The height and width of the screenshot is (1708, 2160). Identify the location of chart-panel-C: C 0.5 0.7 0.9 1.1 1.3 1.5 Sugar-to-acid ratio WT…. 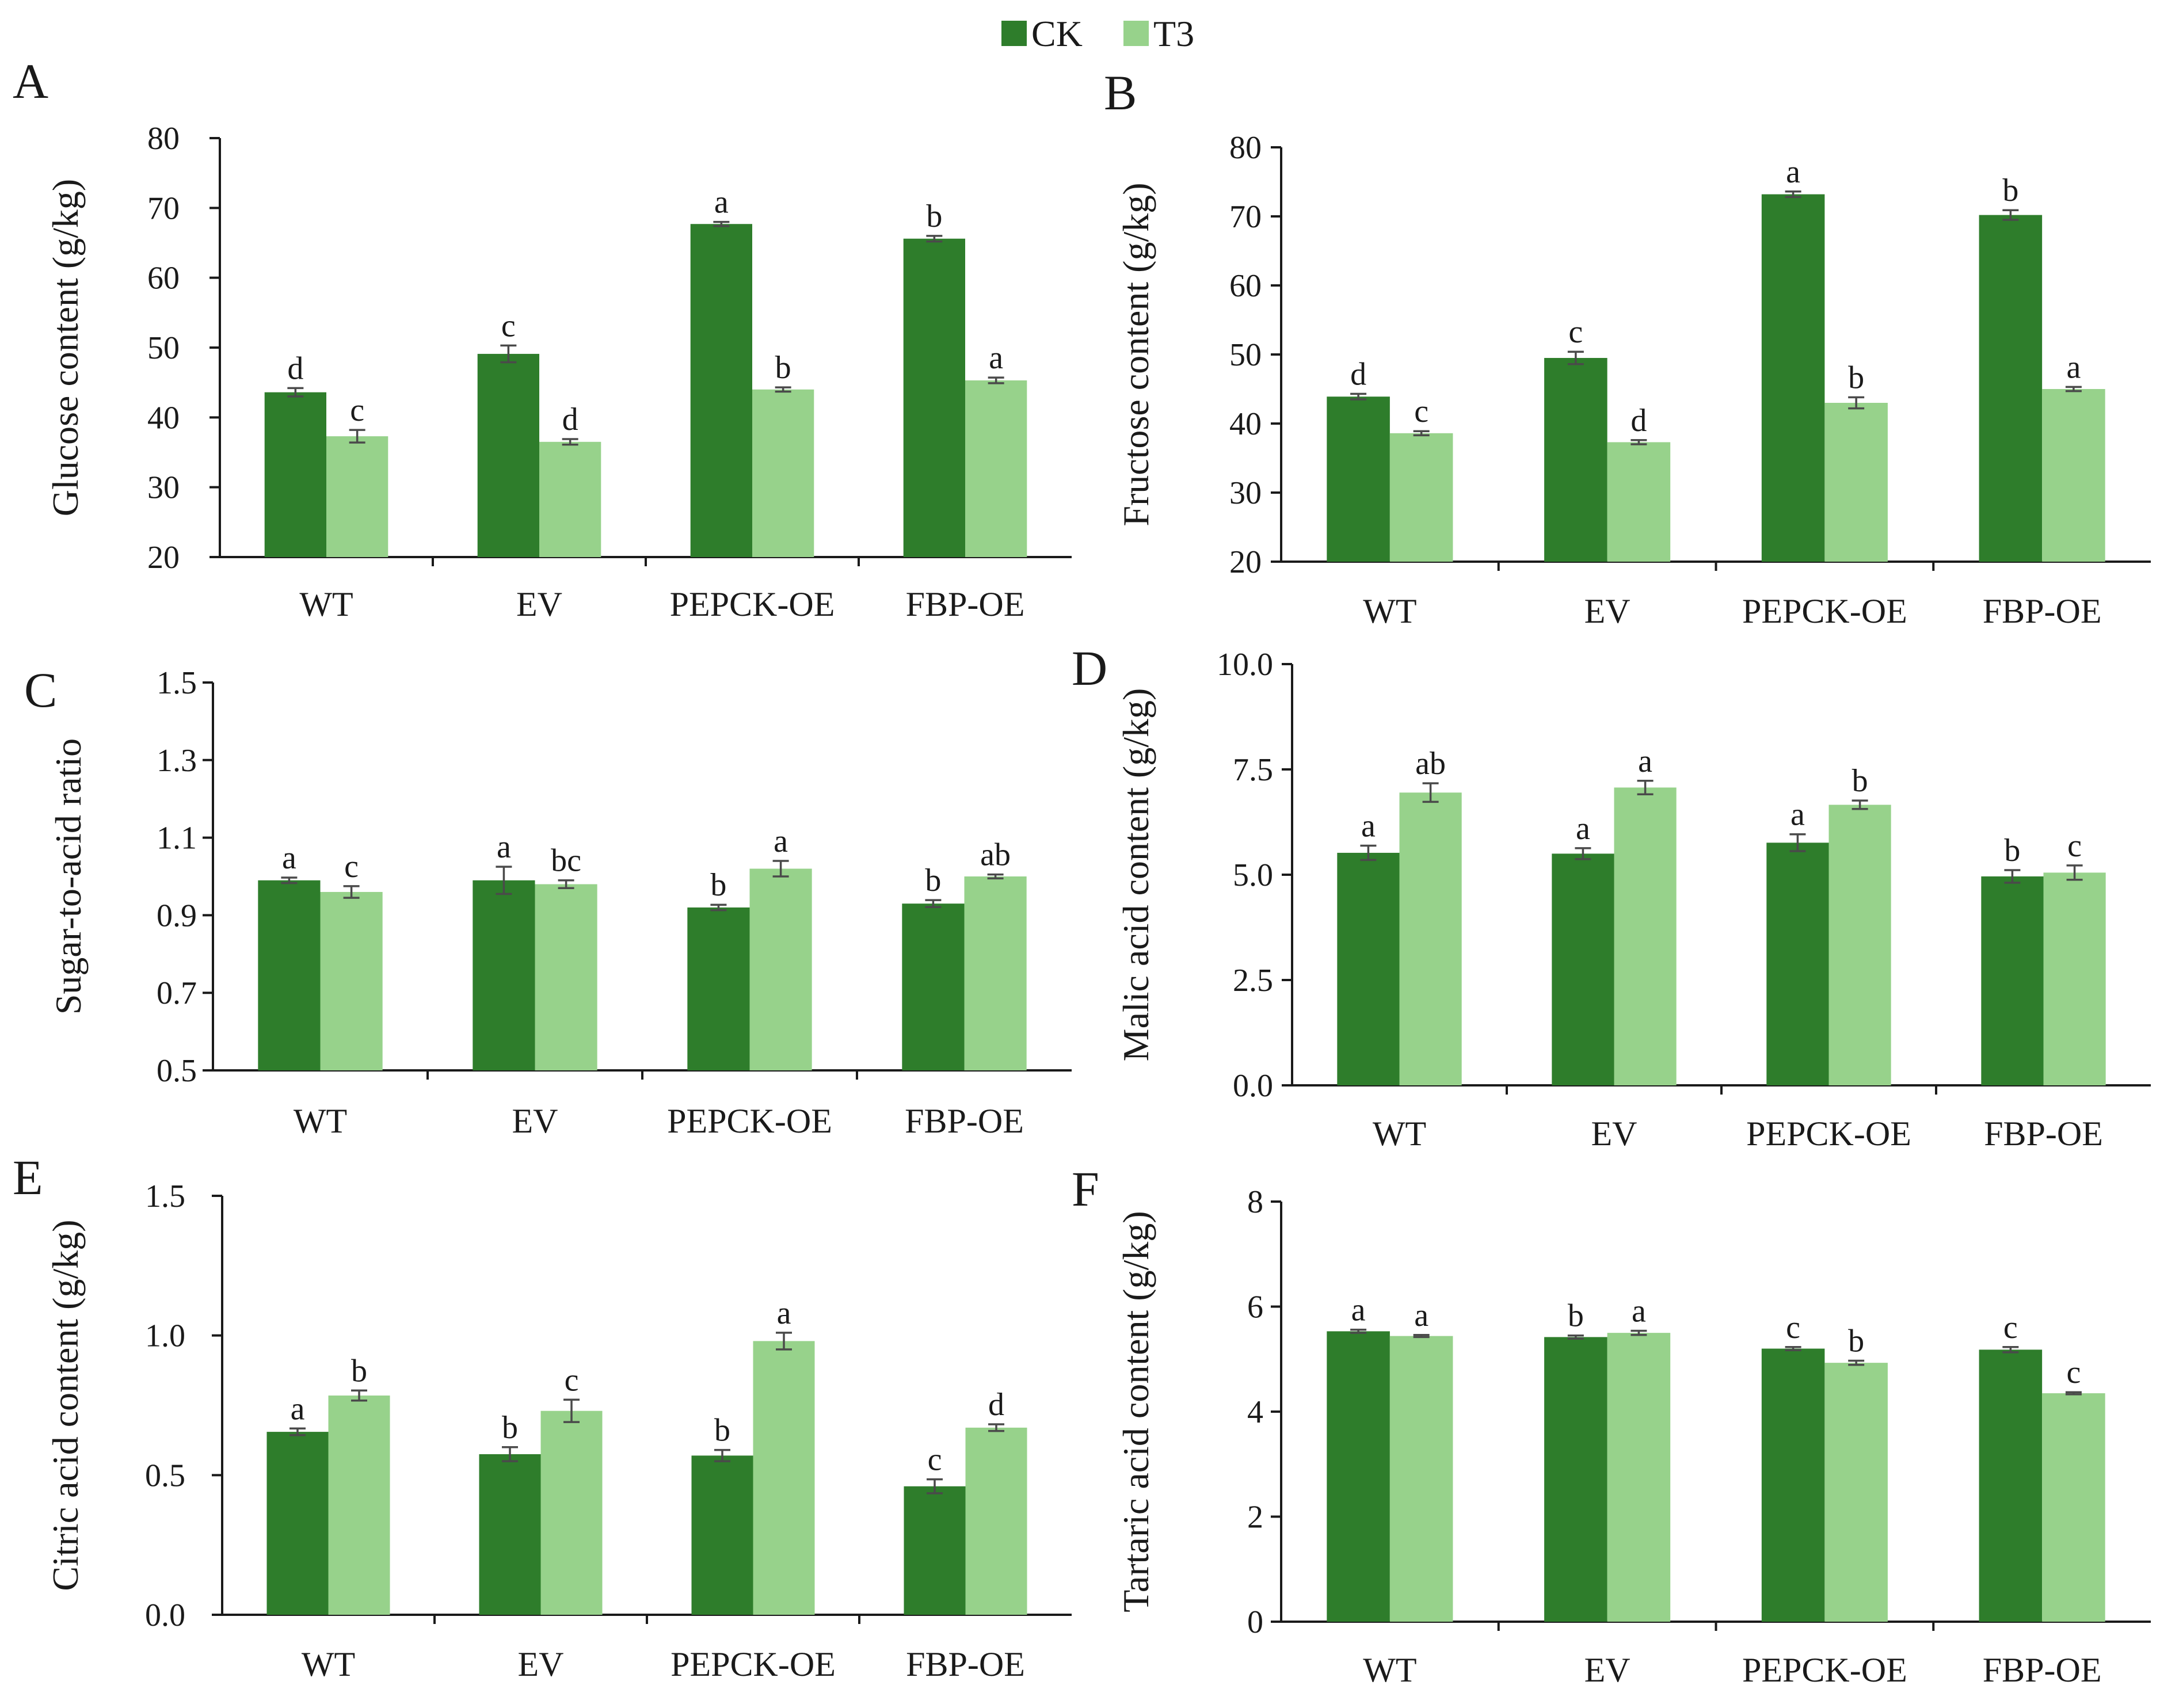
(548, 901).